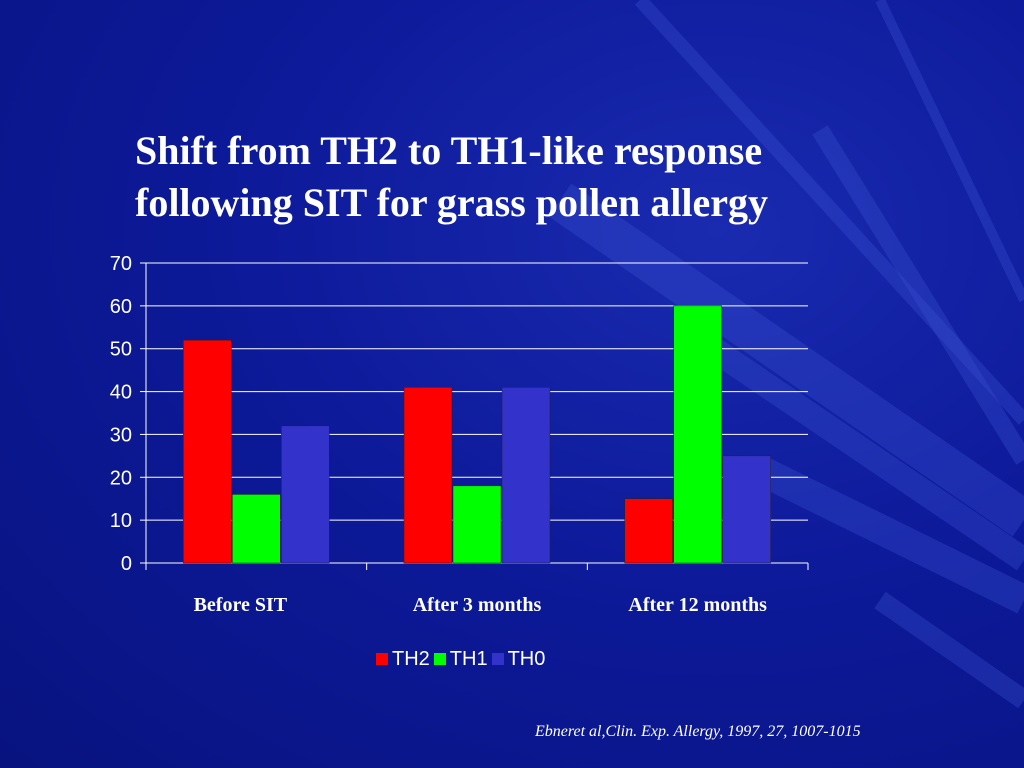 This screenshot has height=768, width=1024. I want to click on legend-item-th1: TH1, so click(460, 659).